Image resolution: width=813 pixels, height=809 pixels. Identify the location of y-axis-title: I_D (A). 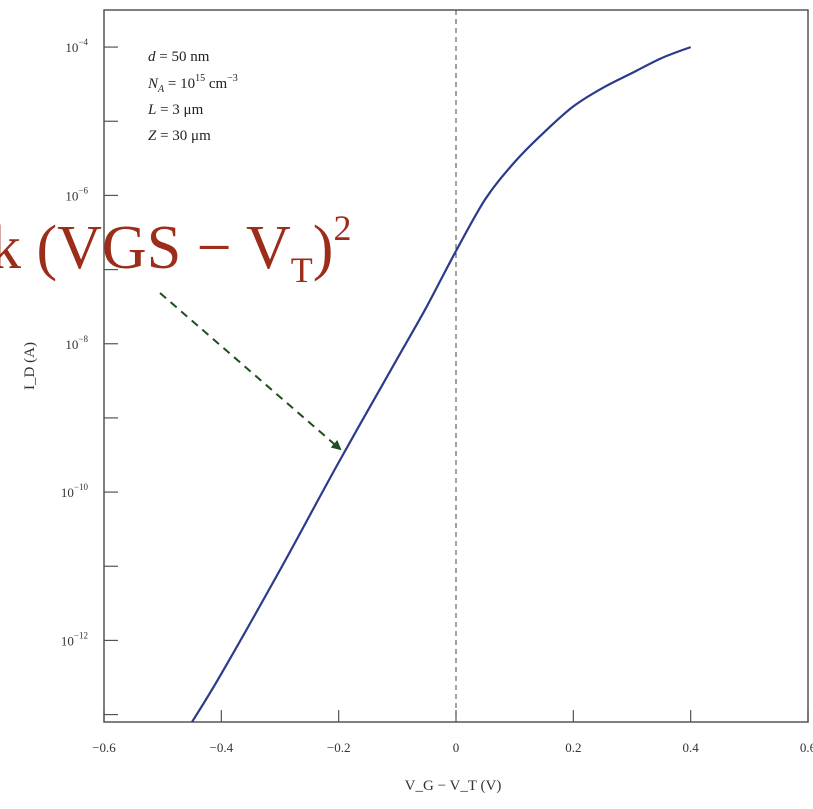
(30, 366).